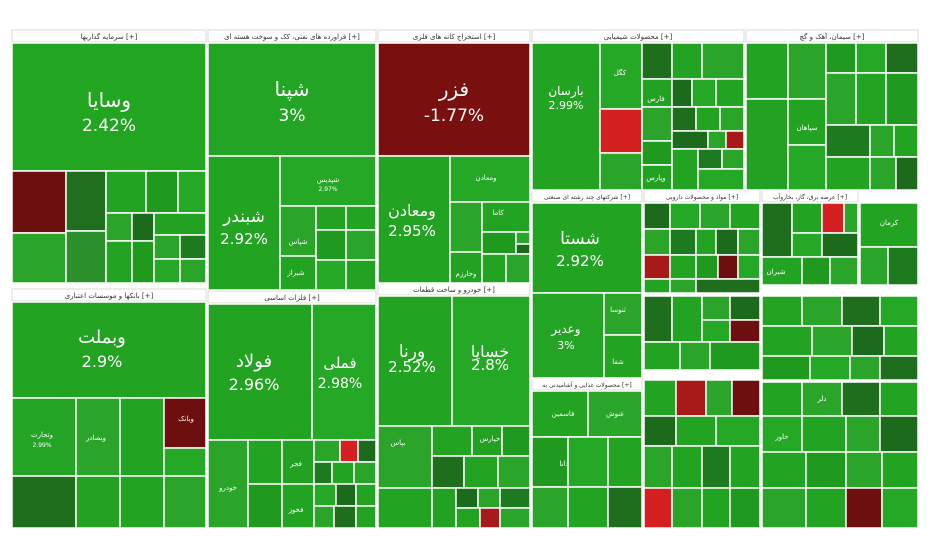 The image size is (930, 550). What do you see at coordinates (655, 178) in the screenshot?
I see `small-label: وپارس` at bounding box center [655, 178].